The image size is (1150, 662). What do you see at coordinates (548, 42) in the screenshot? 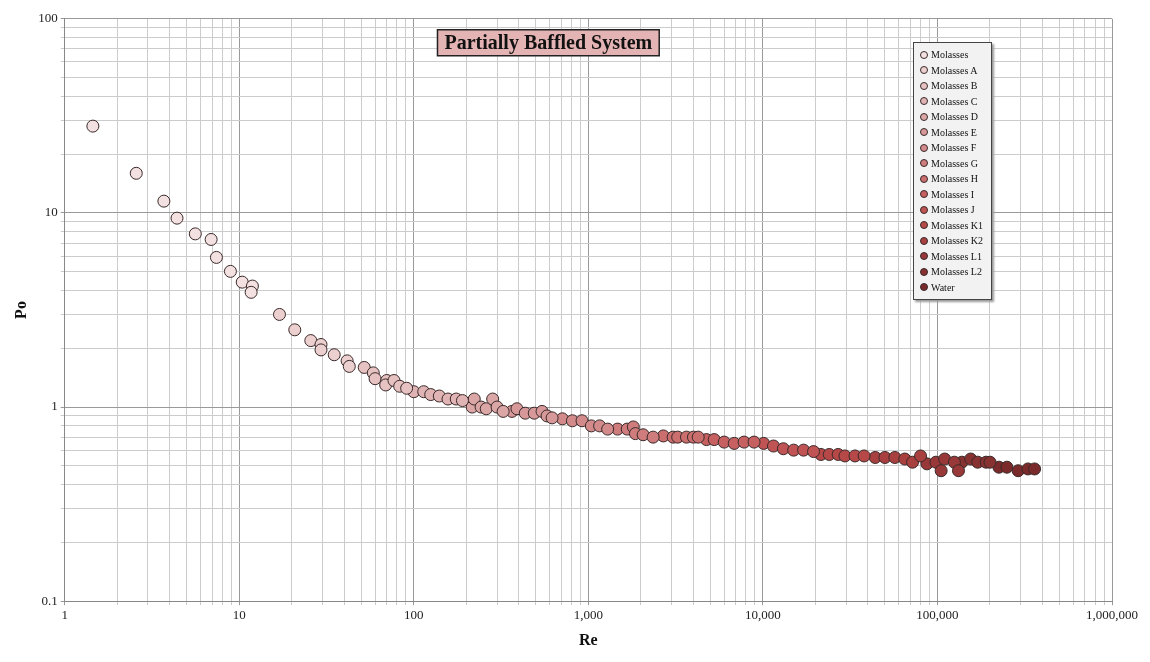
I see `text: Partially Baffled System` at bounding box center [548, 42].